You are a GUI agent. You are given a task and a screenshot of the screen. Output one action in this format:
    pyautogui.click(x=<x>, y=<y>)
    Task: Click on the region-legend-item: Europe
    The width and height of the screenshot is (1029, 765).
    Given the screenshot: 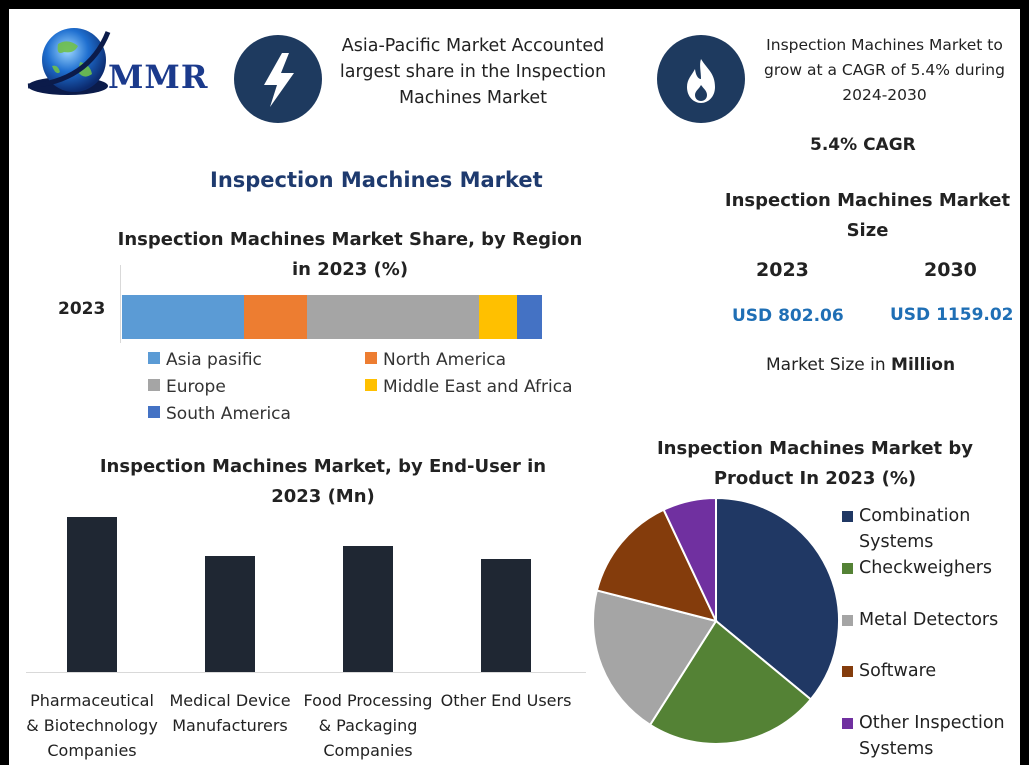 What is the action you would take?
    pyautogui.click(x=187, y=387)
    